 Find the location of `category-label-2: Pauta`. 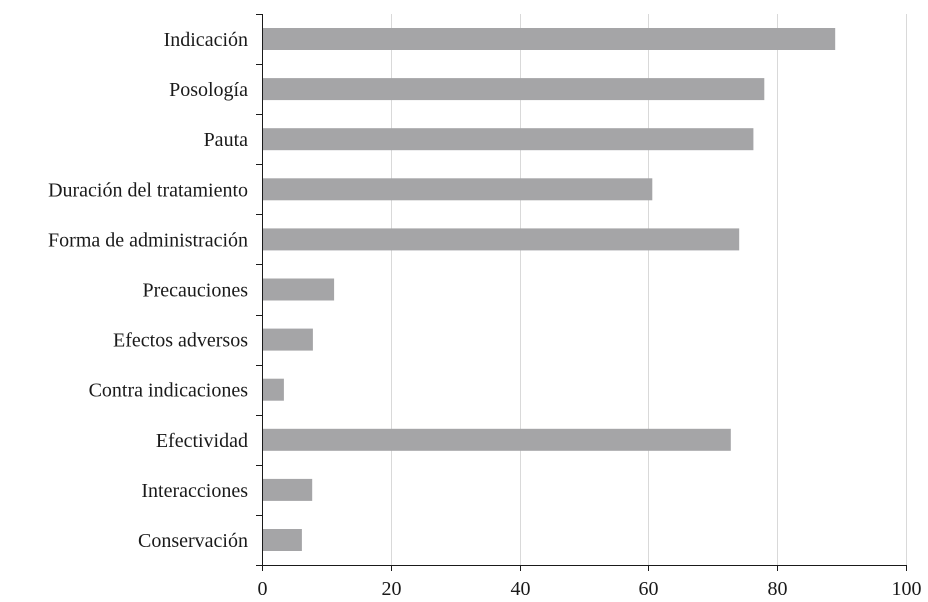

category-label-2: Pauta is located at coordinates (226, 140).